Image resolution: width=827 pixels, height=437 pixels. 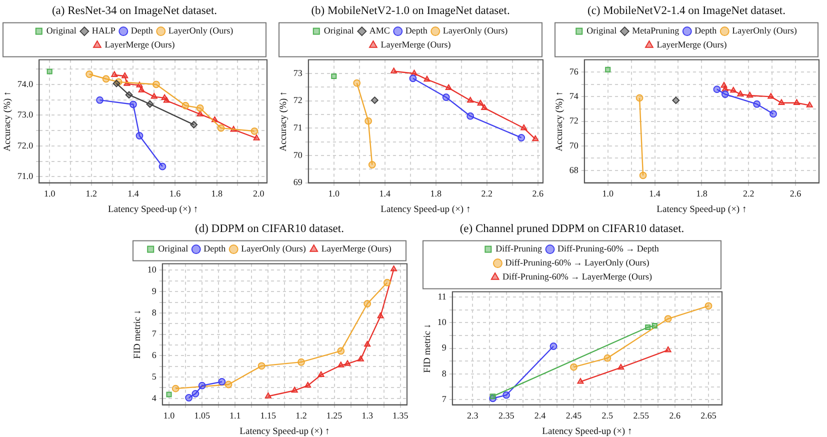 I want to click on chart-title: (a) ResNet-34 on ImageNet dataset., so click(x=135, y=10).